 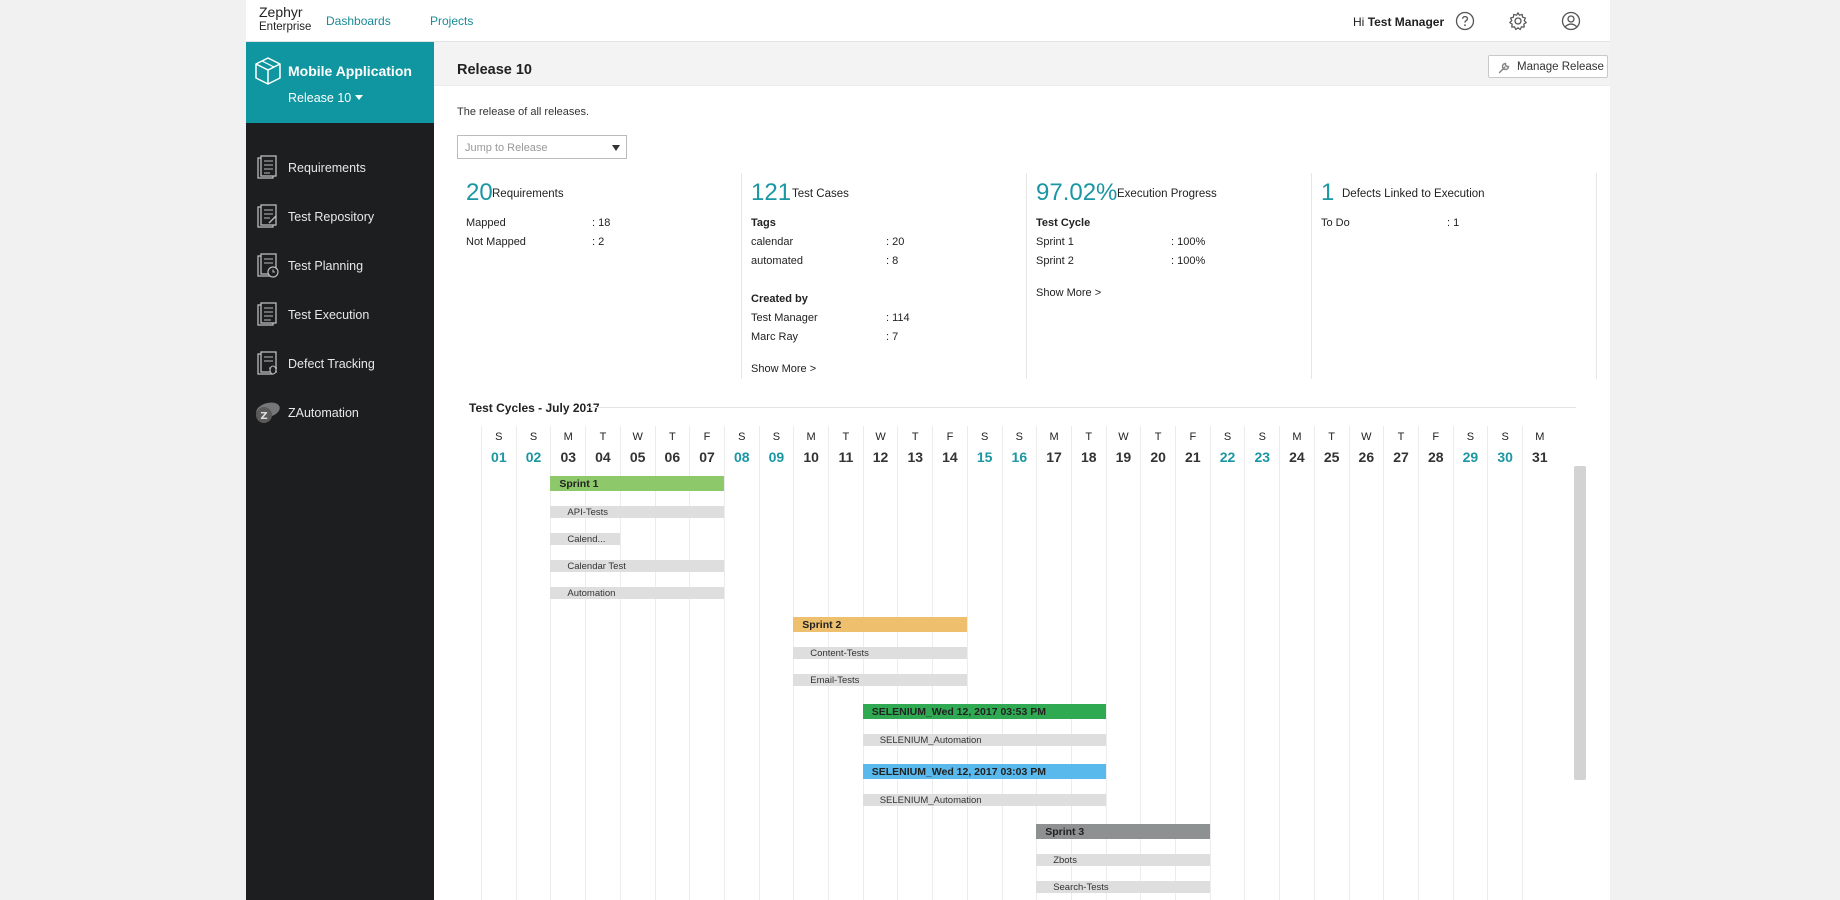 I want to click on day-number: 29, so click(x=1470, y=457).